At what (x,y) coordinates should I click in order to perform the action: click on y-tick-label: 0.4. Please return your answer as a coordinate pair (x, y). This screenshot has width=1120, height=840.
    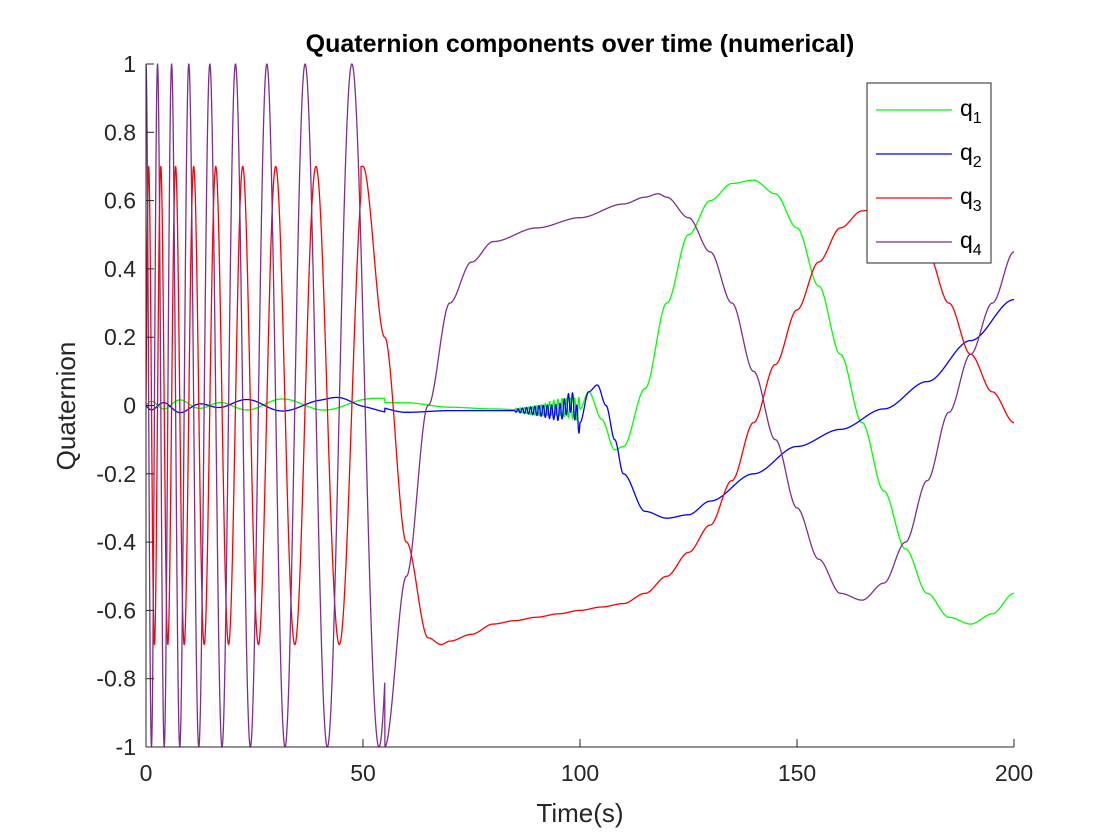
    Looking at the image, I should click on (120, 269).